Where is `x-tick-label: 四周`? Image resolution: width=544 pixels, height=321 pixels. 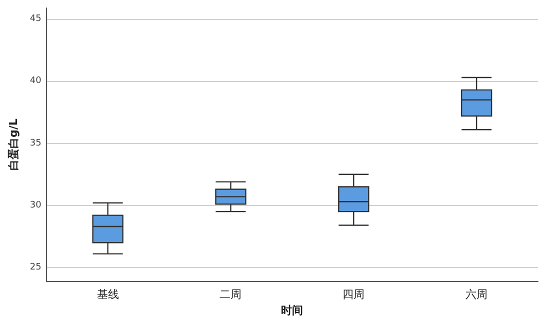 x-tick-label: 四周 is located at coordinates (353, 295).